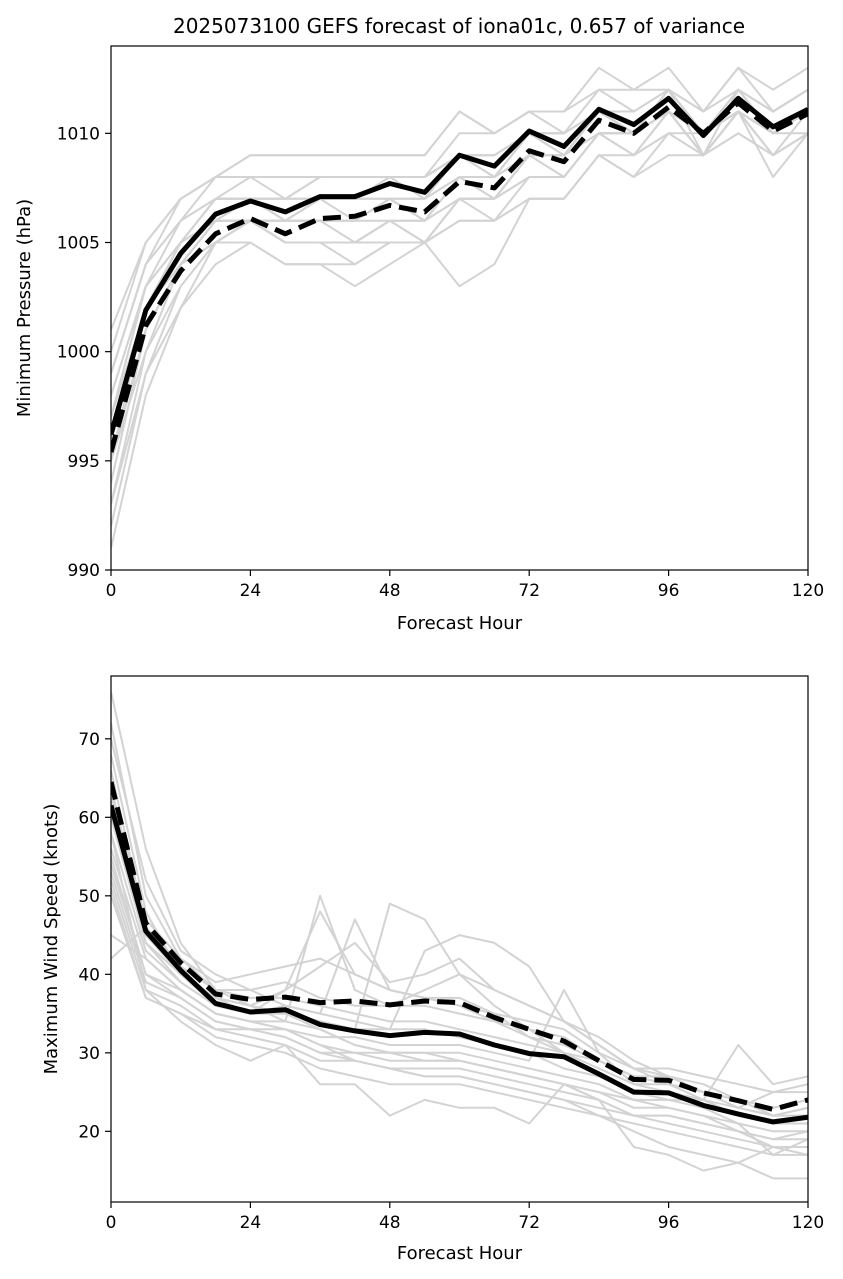 Image resolution: width=843 pixels, height=1279 pixels. What do you see at coordinates (84, 571) in the screenshot?
I see `pressure-y-tick-label: 990` at bounding box center [84, 571].